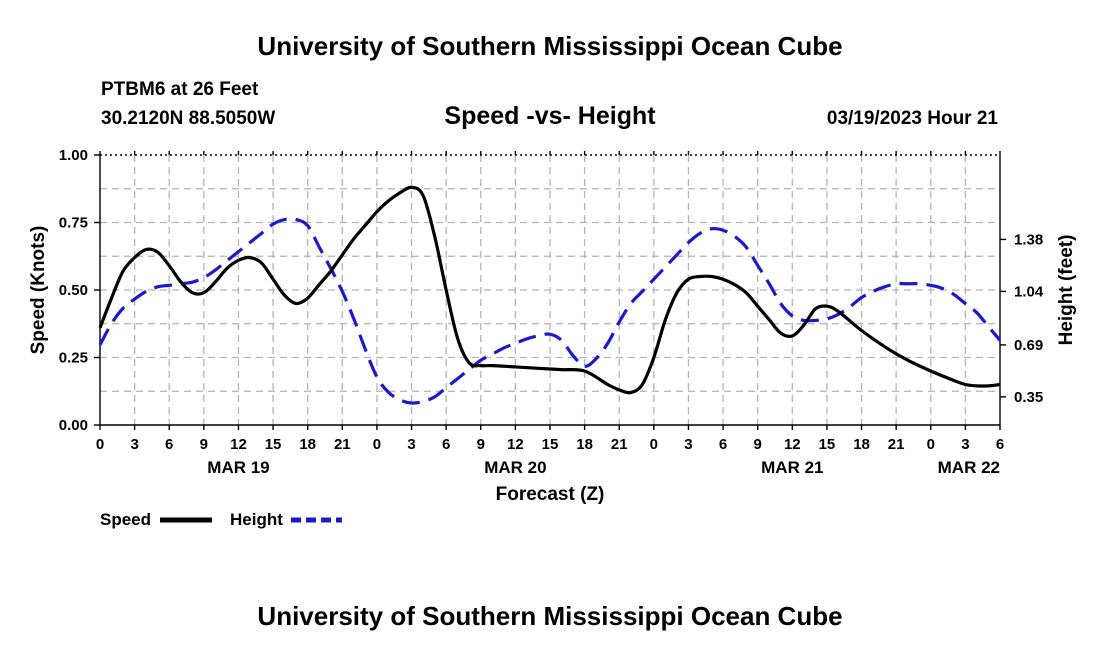 The height and width of the screenshot is (650, 1100). Describe the element at coordinates (913, 118) in the screenshot. I see `forecast-timestamp: 03/19/2023 Hour 21` at that location.